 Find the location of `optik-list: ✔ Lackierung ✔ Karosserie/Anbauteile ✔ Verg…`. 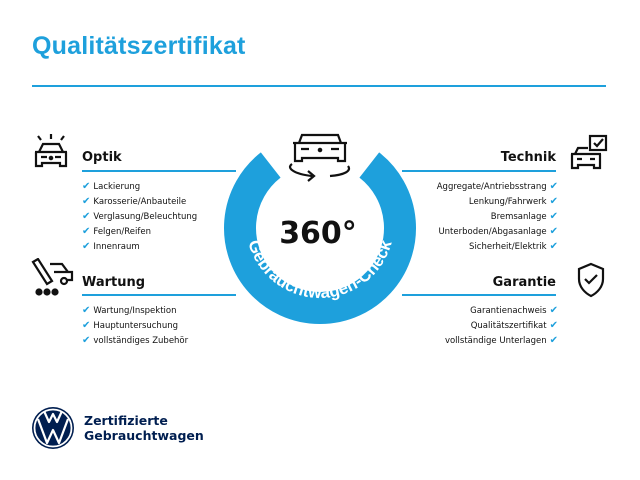

optik-list: ✔ Lackierung ✔ Karosserie/Anbauteile ✔ Verg… is located at coordinates (139, 216).